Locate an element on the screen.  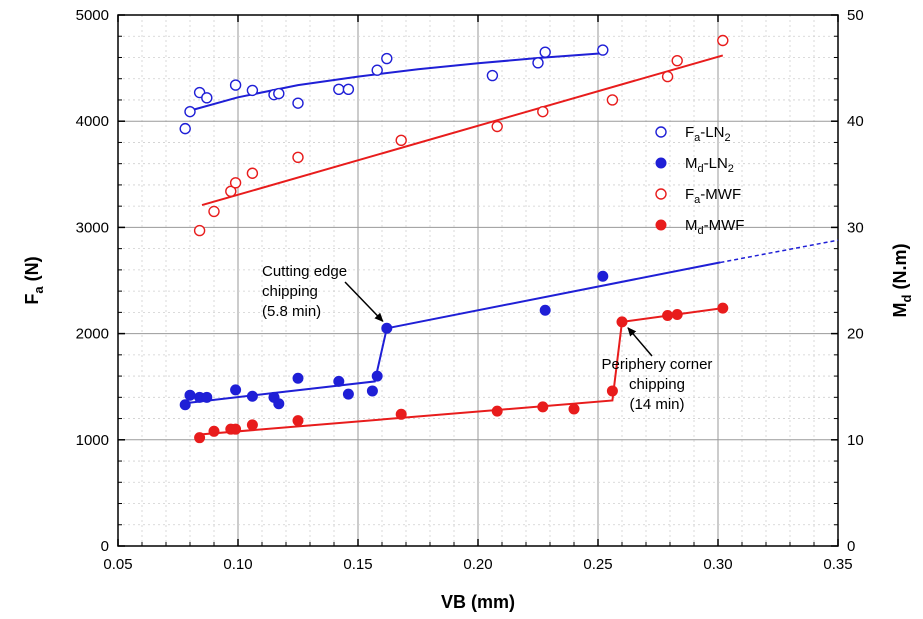
annotation-periphery-arrow is located at coordinates (640, 342).